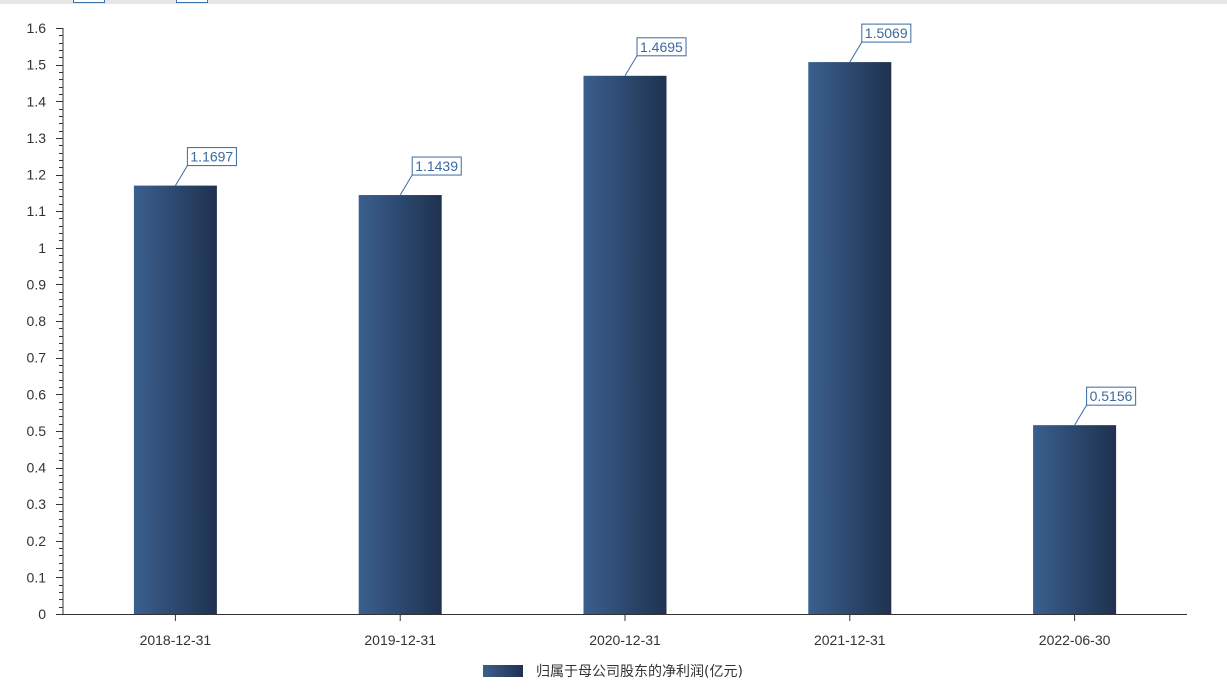 The height and width of the screenshot is (693, 1227). I want to click on data-label: 1.1439, so click(436, 166).